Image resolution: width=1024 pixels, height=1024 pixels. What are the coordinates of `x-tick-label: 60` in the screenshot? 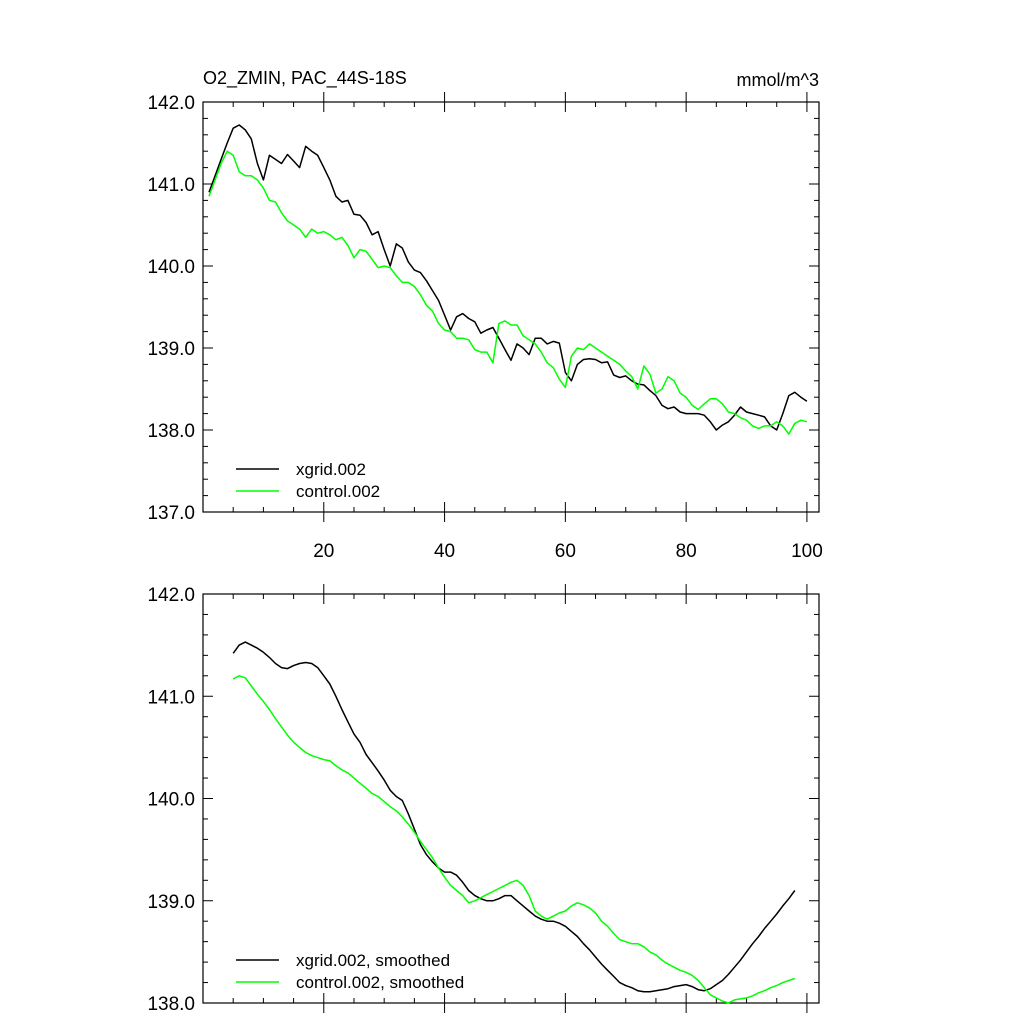 It's located at (565, 551).